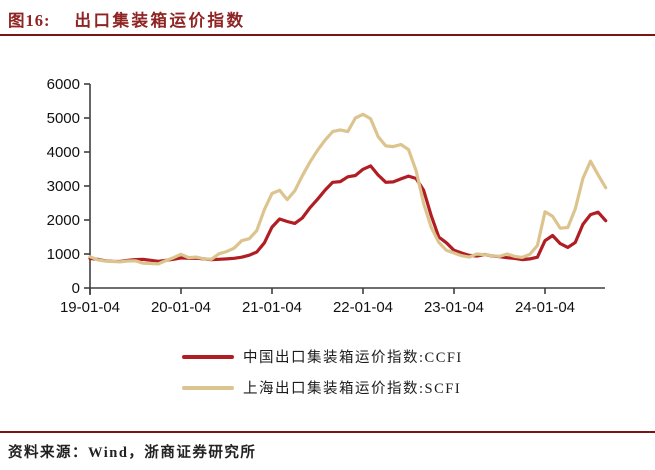 The width and height of the screenshot is (655, 470). Describe the element at coordinates (353, 358) in the screenshot. I see `legend-label-ccfi: 中国出口集装箱运价指数:CCFI` at that location.